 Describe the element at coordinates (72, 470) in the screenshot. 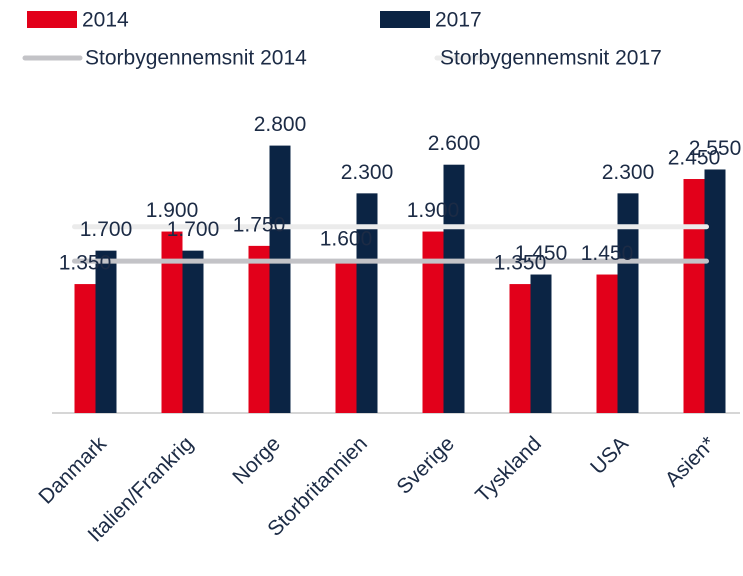

I see `x-tick-label: Danmark` at that location.